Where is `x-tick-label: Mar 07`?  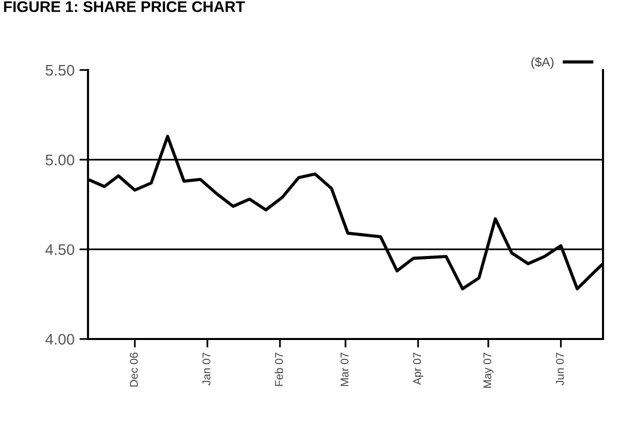
x-tick-label: Mar 07 is located at coordinates (344, 369).